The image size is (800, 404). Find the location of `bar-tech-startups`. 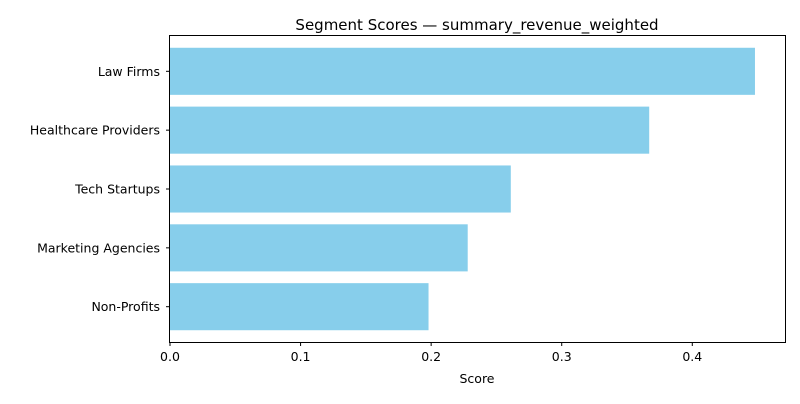

bar-tech-startups is located at coordinates (340, 189).